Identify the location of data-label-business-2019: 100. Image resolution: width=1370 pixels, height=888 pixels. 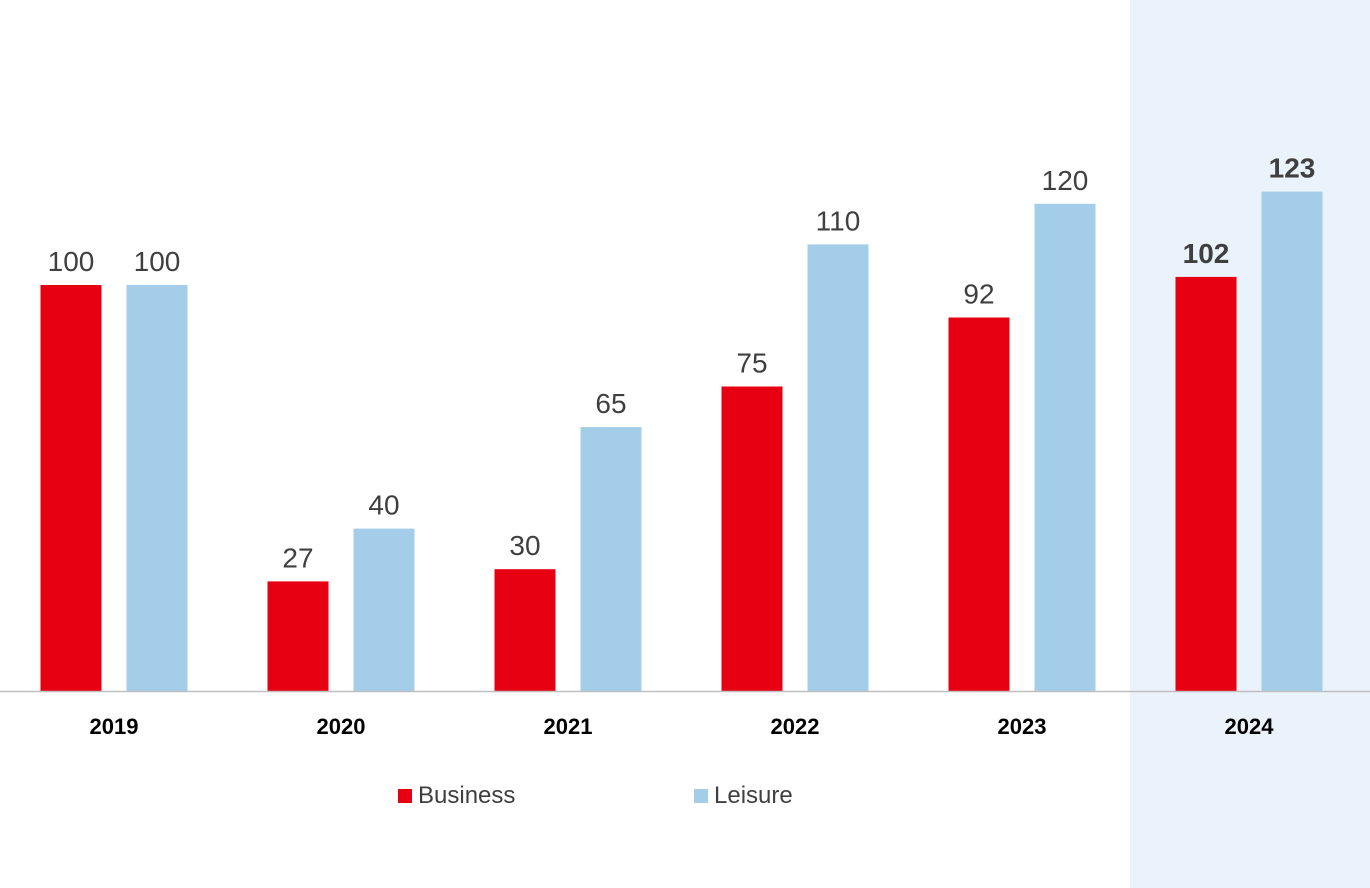
(71, 261).